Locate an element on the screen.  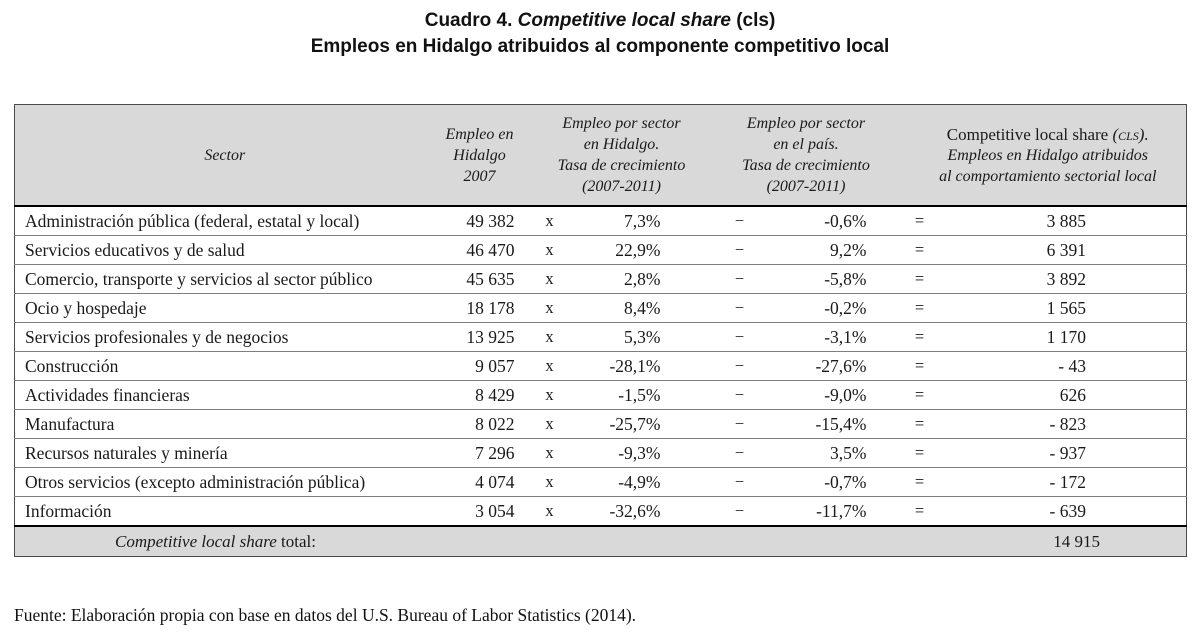
cls-value: 626 is located at coordinates (1073, 395).